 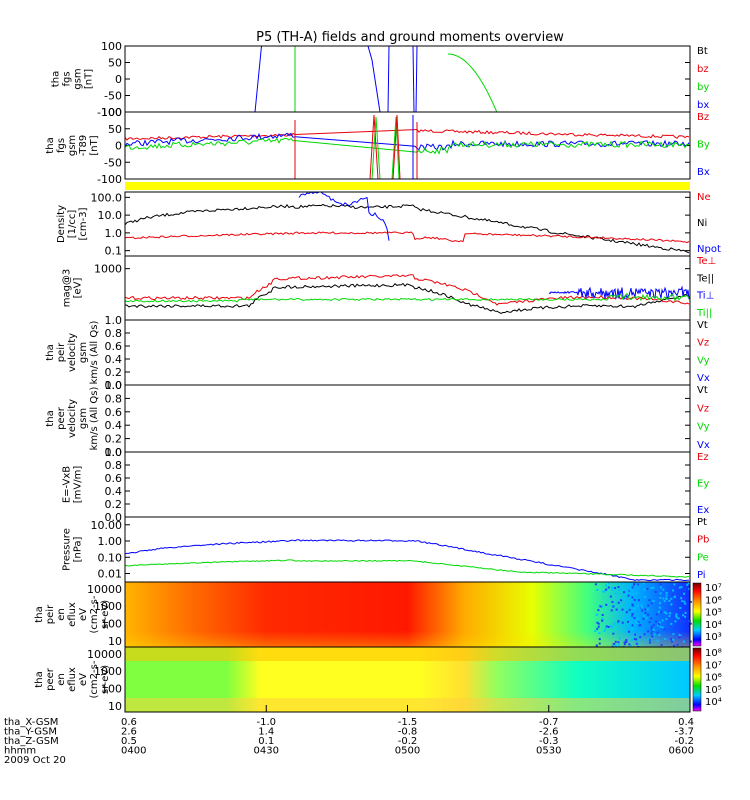 What do you see at coordinates (703, 540) in the screenshot?
I see `legend-entry: Pb` at bounding box center [703, 540].